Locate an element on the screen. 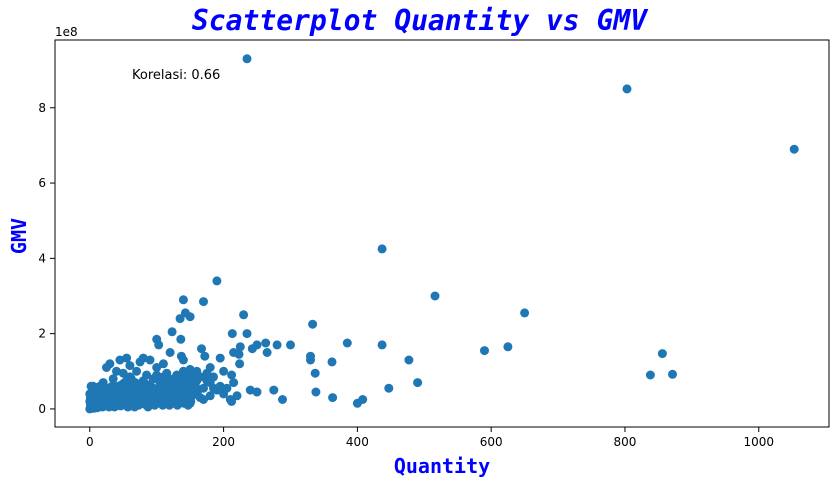 The image size is (839, 487). y-tick-label: 4 is located at coordinates (42, 258).